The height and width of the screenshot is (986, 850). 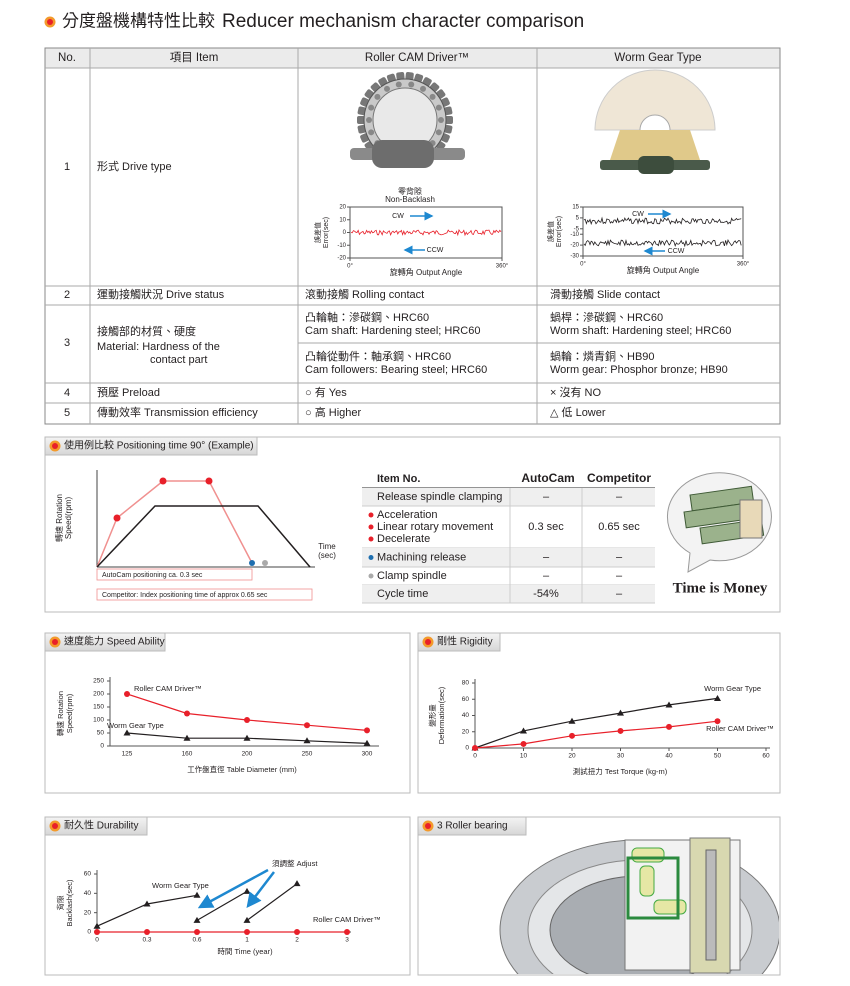 I want to click on y-tick-label: 20, so click(x=88, y=912).